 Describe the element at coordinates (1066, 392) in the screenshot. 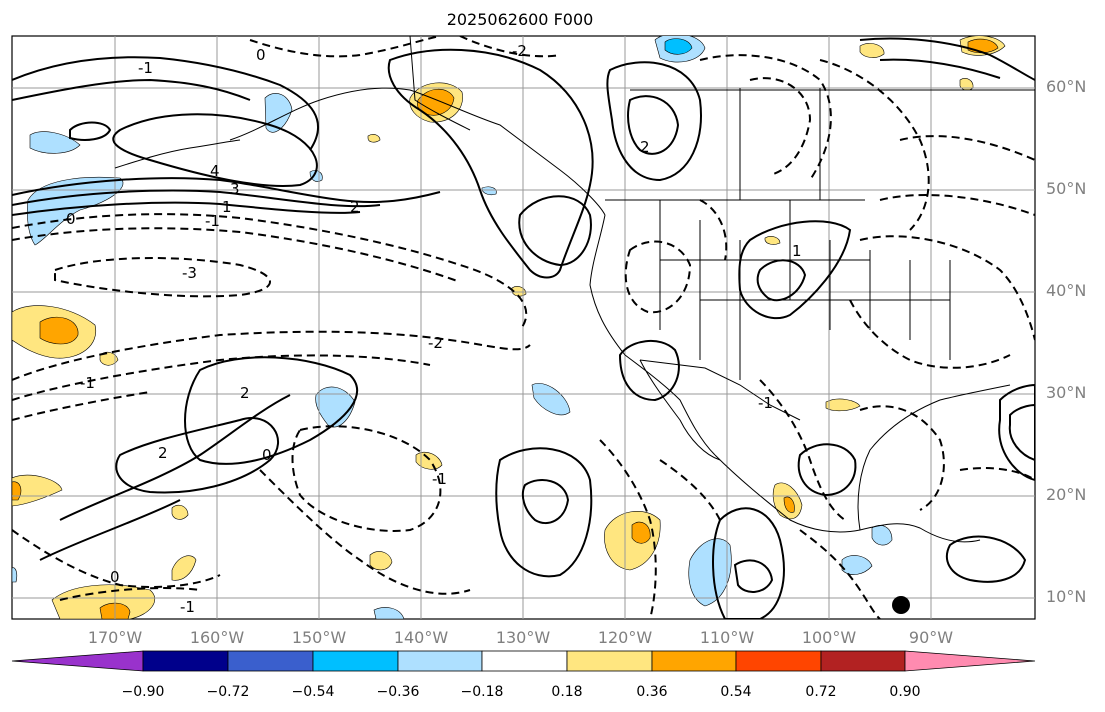

I see `lat-label: 30°N` at that location.